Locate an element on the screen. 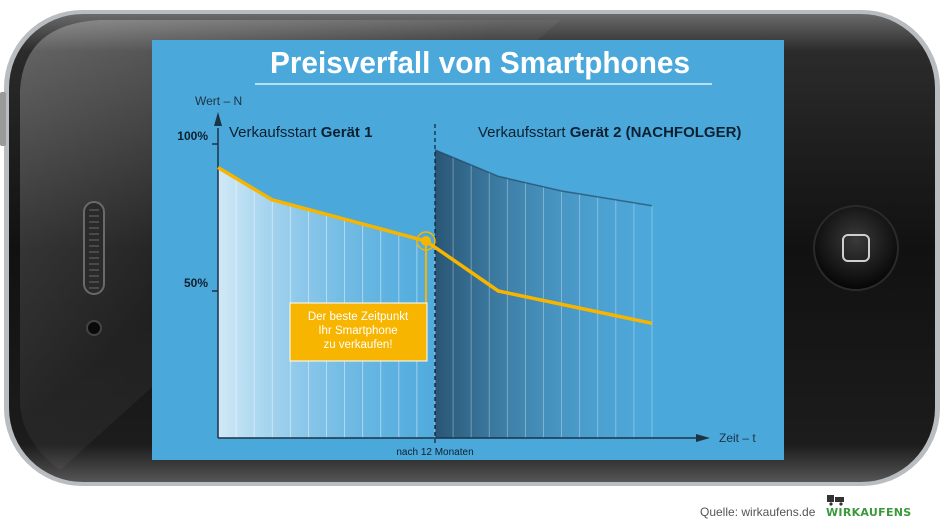 This screenshot has width=945, height=529. x-axis-arrow is located at coordinates (703, 438).